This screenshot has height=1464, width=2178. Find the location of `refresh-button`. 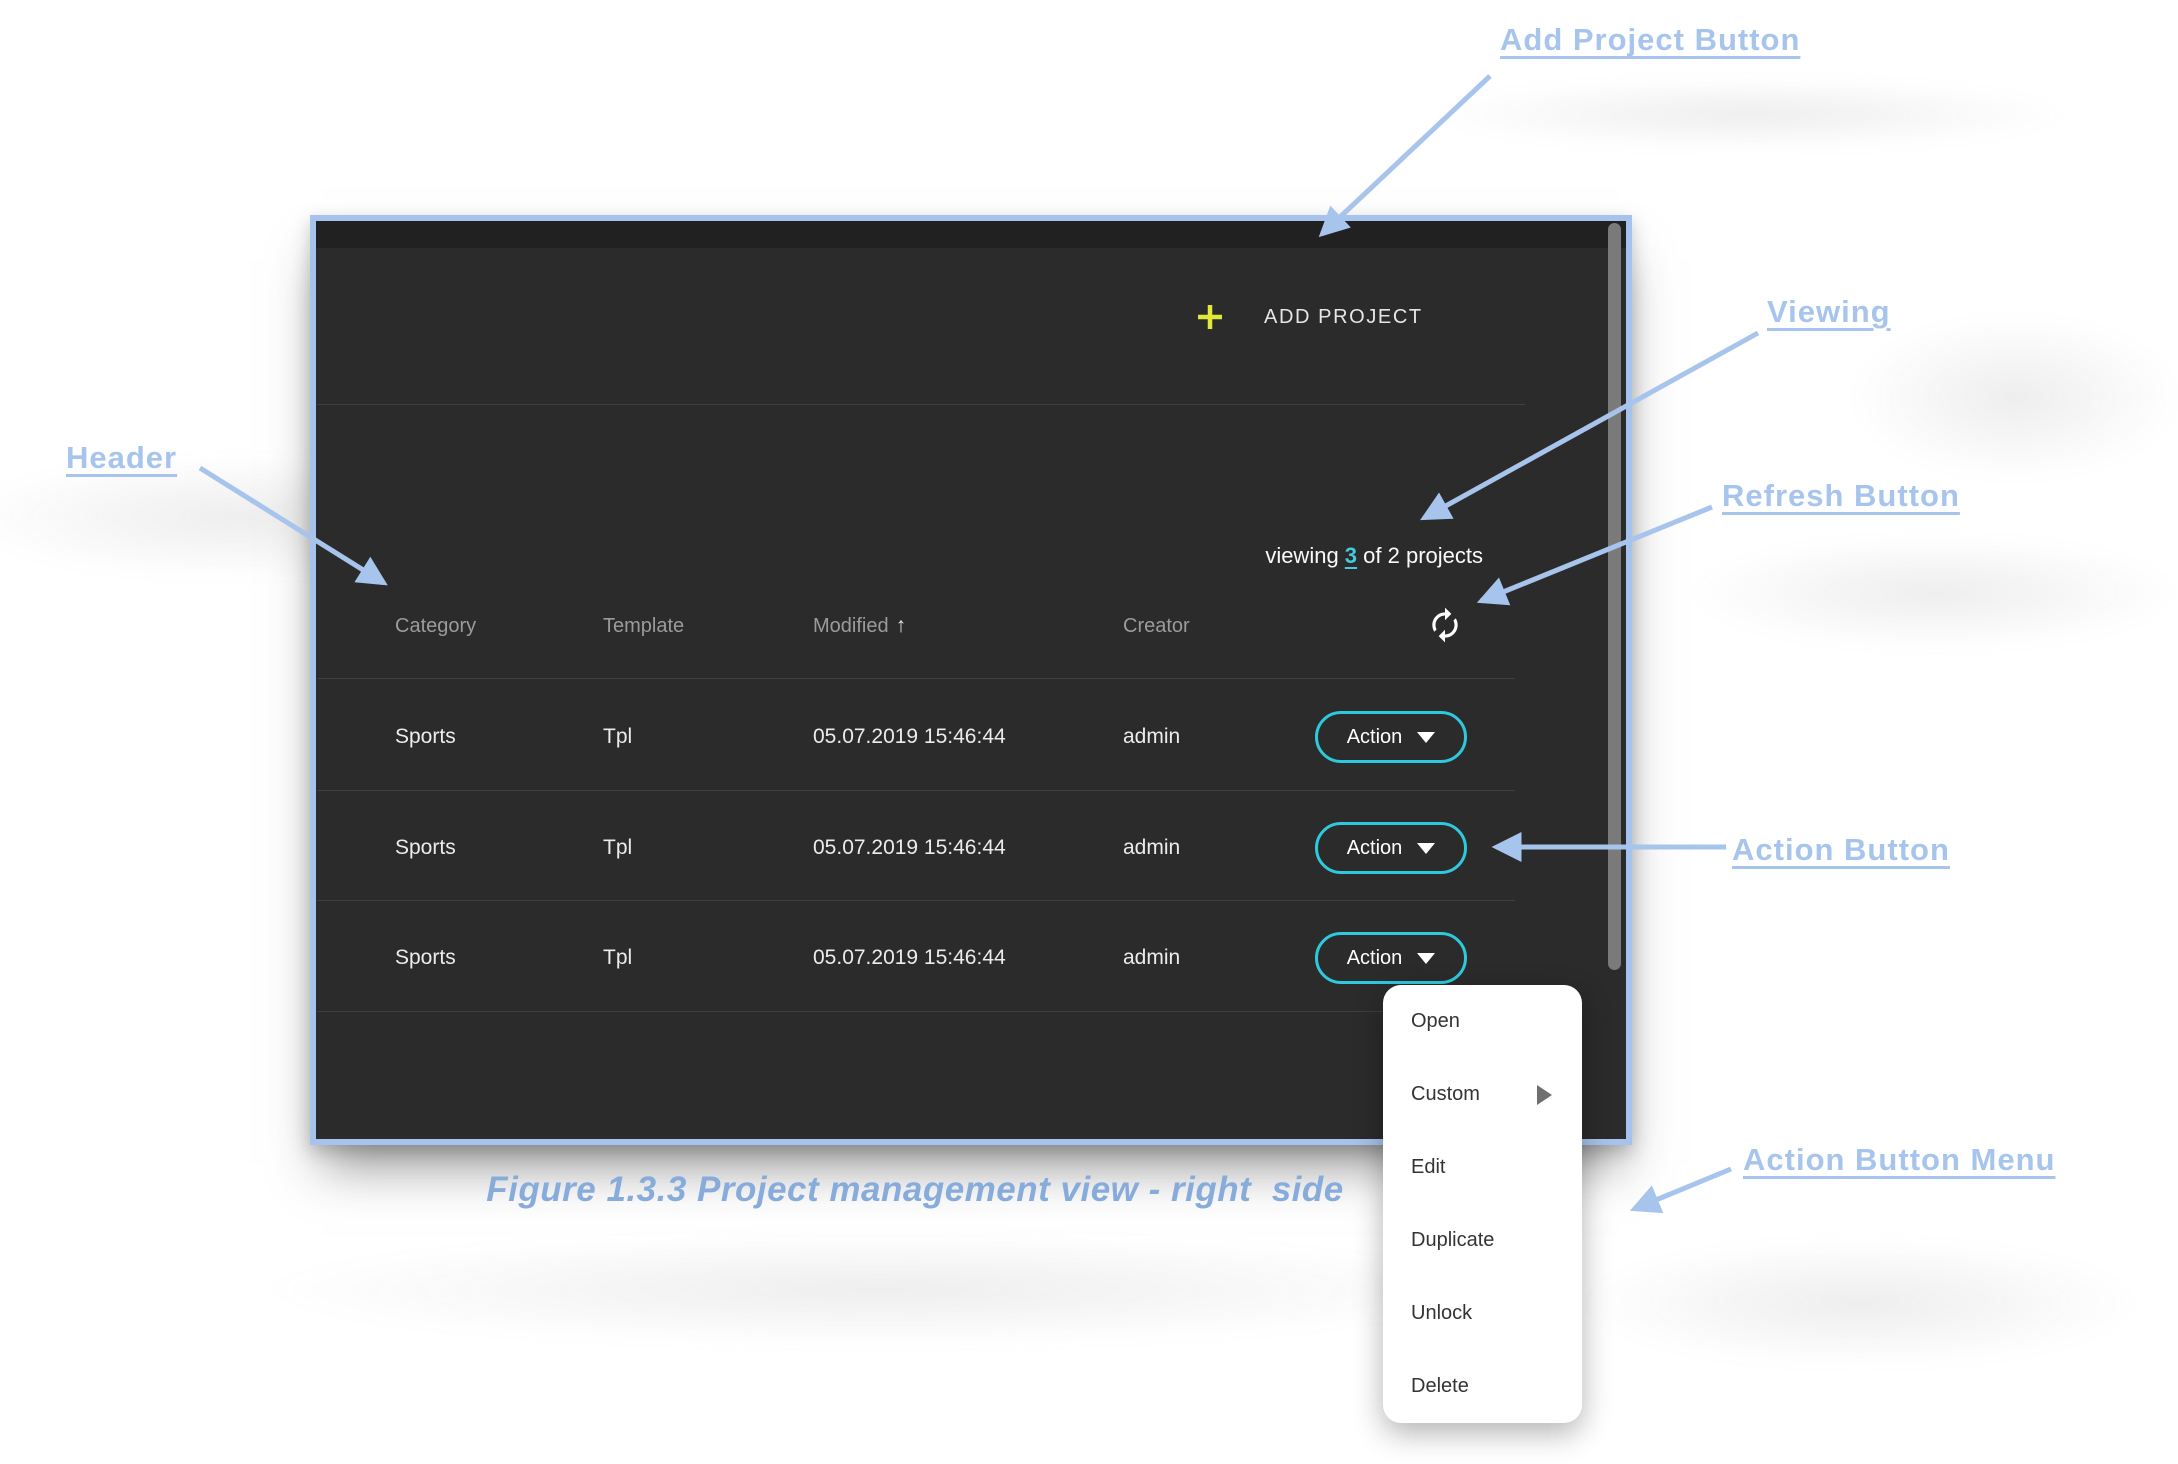

refresh-button is located at coordinates (1445, 626).